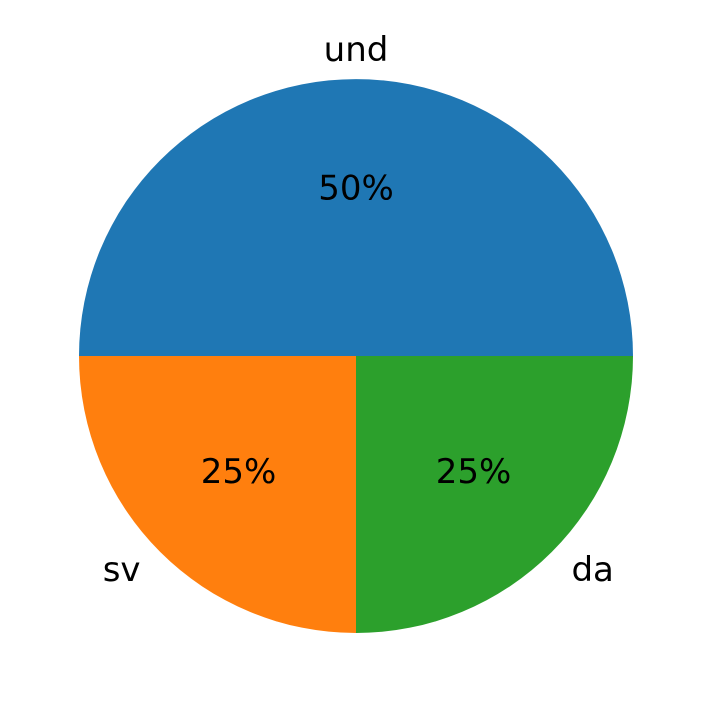 The width and height of the screenshot is (712, 713). I want to click on slice-label-sv: sv, so click(122, 570).